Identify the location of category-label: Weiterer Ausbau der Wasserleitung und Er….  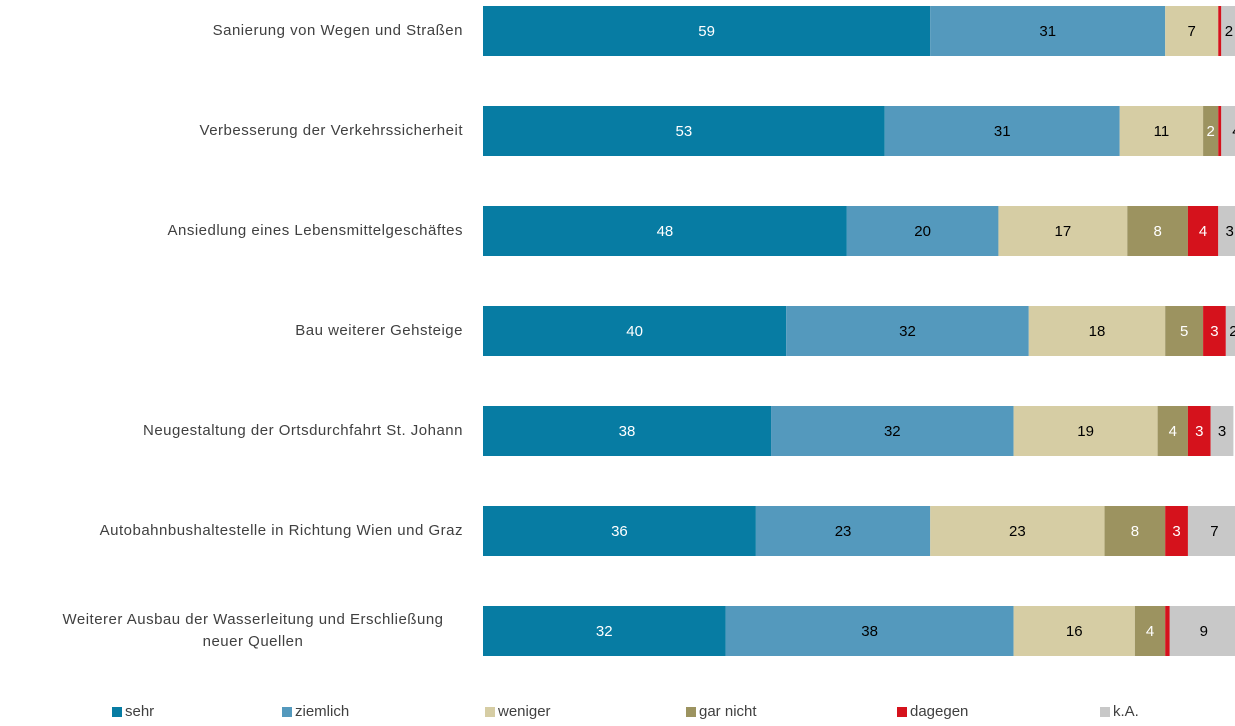
(231, 631).